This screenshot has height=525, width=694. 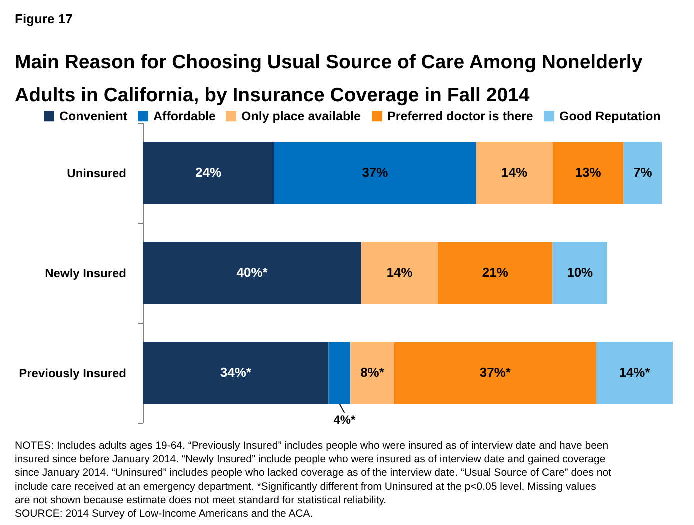 I want to click on y-tick-label: Newly Insured, so click(x=85, y=273).